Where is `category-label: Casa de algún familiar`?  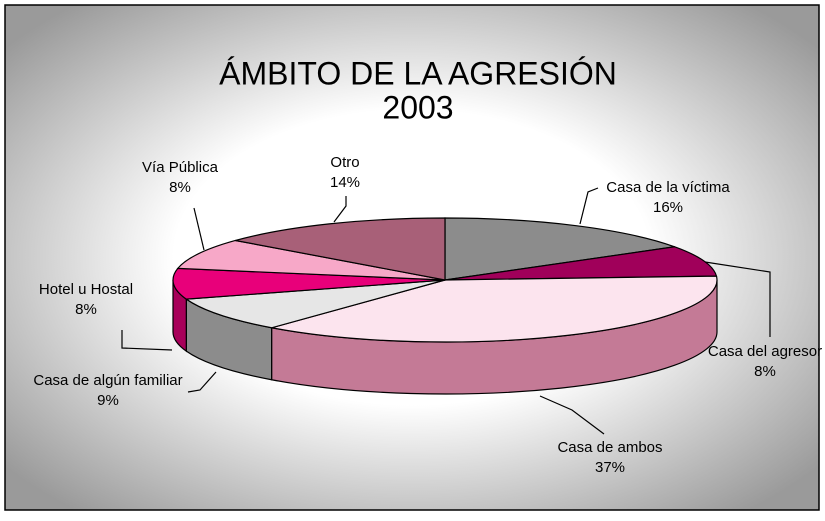 category-label: Casa de algún familiar is located at coordinates (107, 380).